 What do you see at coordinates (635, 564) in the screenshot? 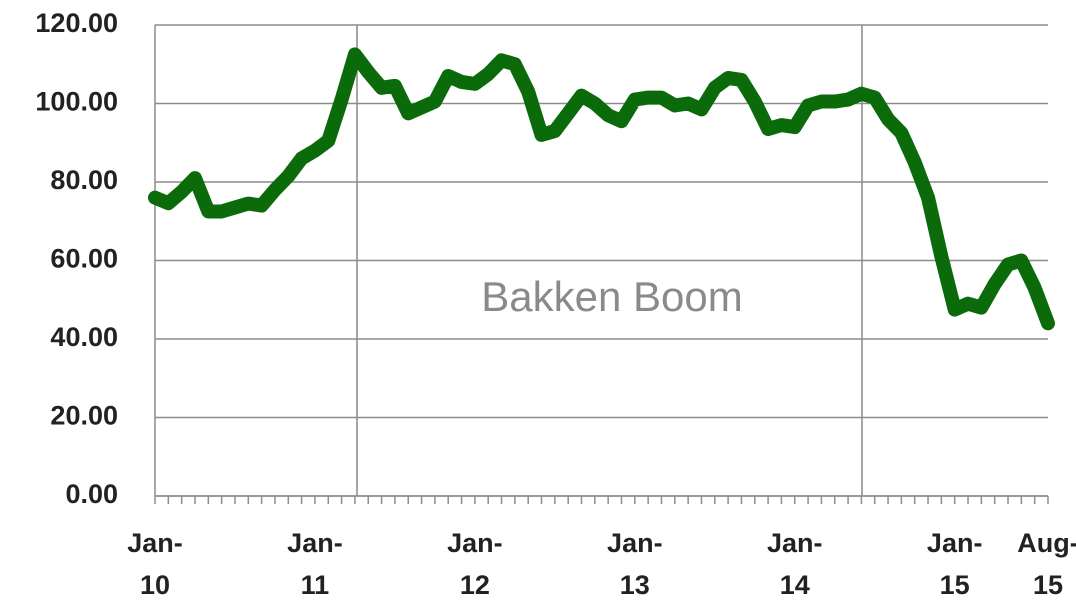
I see `x-tick-label: Jan-13` at bounding box center [635, 564].